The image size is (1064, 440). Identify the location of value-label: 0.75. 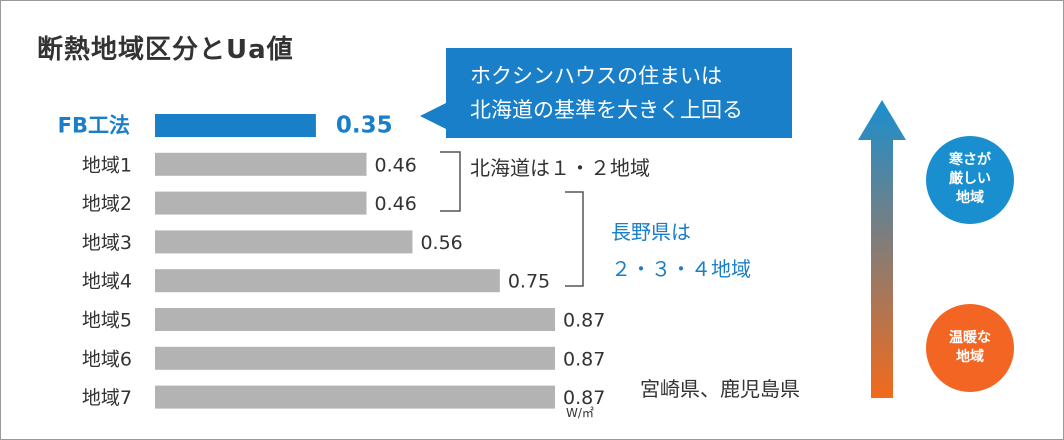
(529, 282).